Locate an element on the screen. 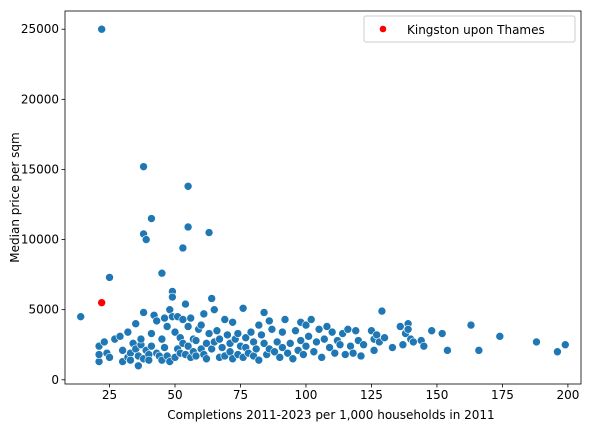 The image size is (589, 432). legend: Kingston upon Thames is located at coordinates (469, 29).